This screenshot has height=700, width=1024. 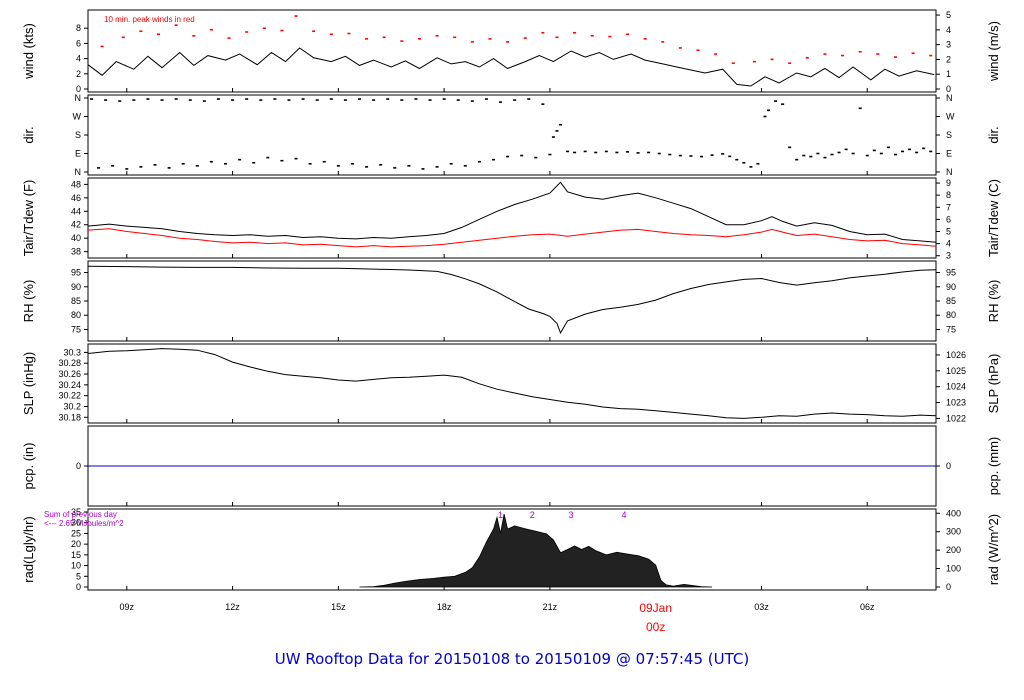 I want to click on ytick-label-left-temp: 42, so click(x=76, y=225).